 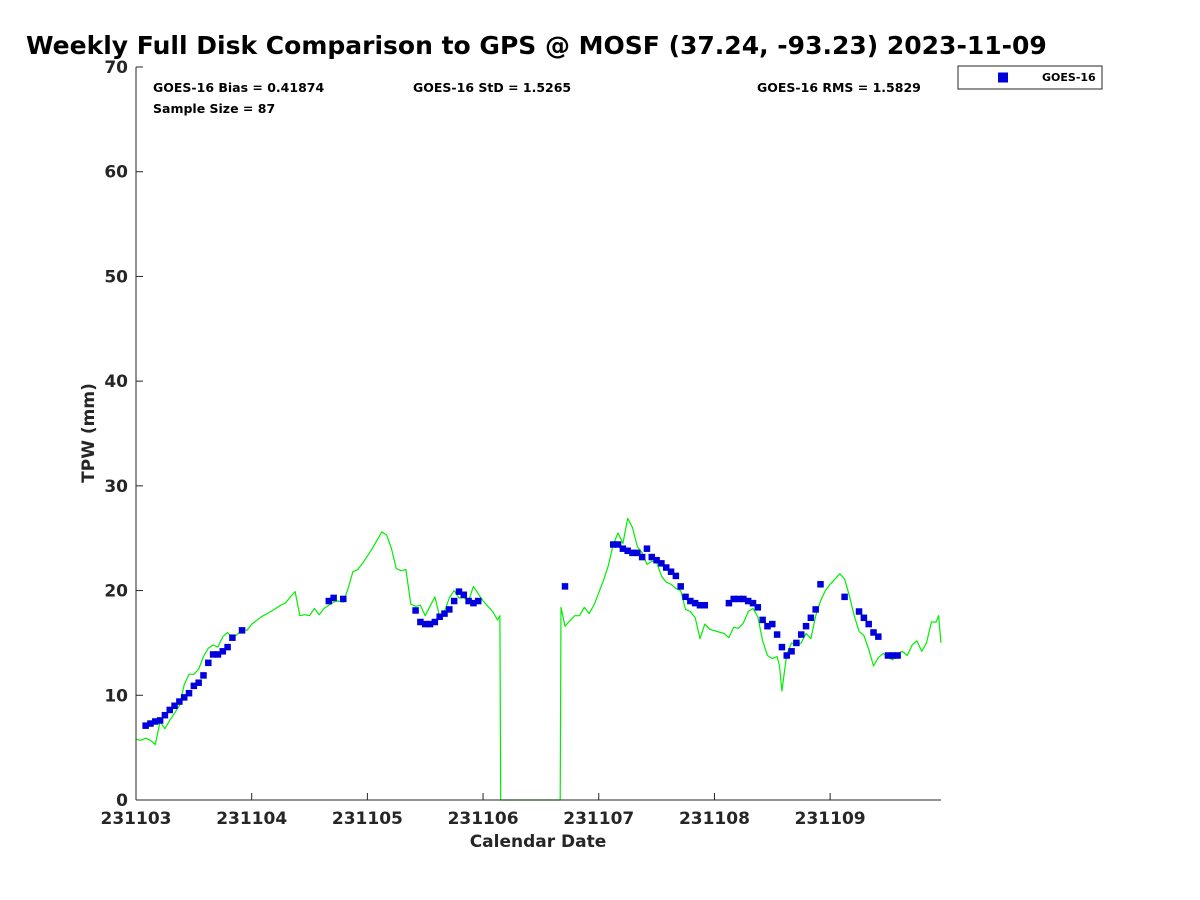 What do you see at coordinates (136, 819) in the screenshot?
I see `x-tick-label: 231103` at bounding box center [136, 819].